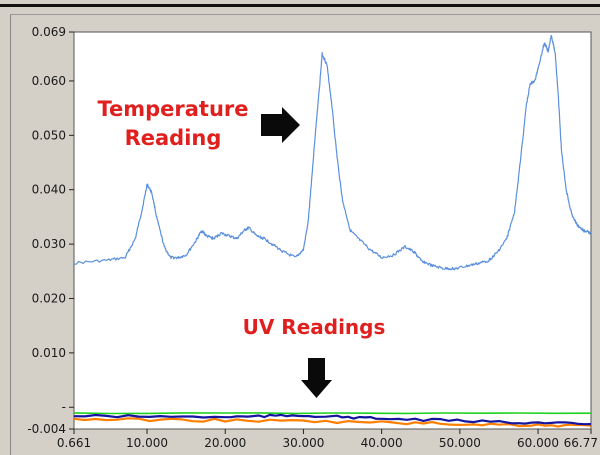 This screenshot has height=455, width=600. Describe the element at coordinates (5, 234) in the screenshot. I see `window-left-bar` at that location.